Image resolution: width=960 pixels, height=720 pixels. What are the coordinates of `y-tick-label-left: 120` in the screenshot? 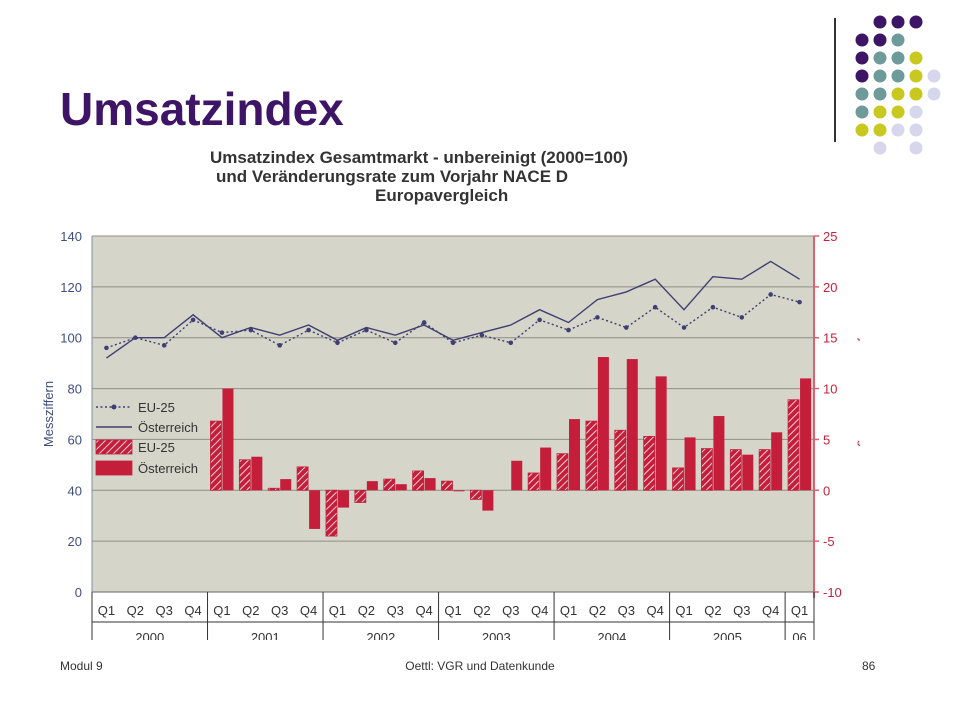 It's located at (71, 287).